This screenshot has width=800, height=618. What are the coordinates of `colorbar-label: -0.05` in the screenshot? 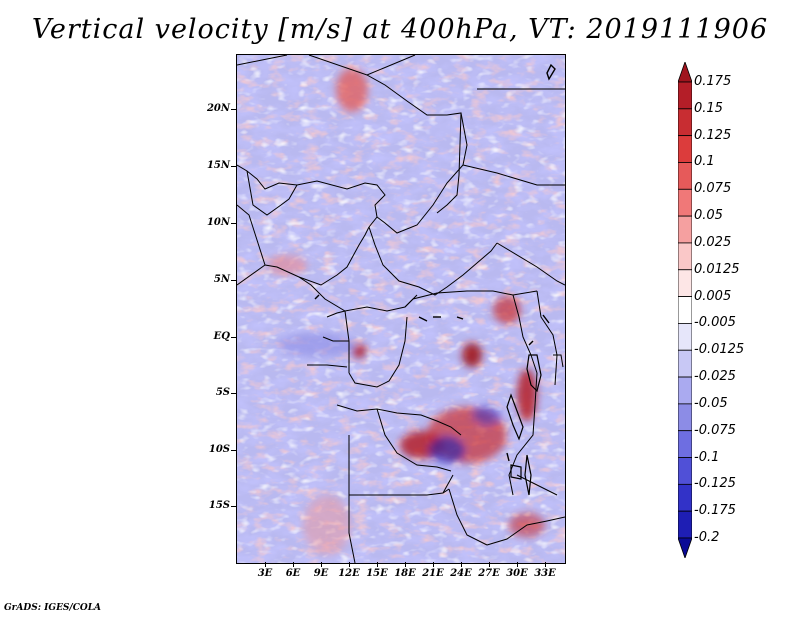 It's located at (711, 403).